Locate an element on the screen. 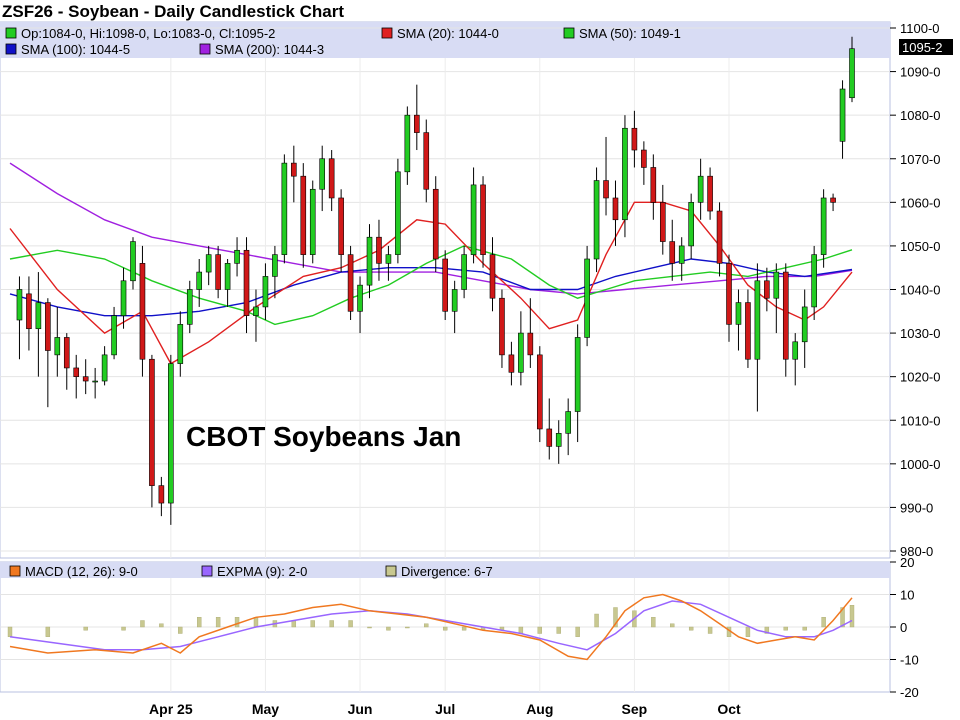 The image size is (960, 720). price-tick-label: 1050-0 is located at coordinates (920, 246).